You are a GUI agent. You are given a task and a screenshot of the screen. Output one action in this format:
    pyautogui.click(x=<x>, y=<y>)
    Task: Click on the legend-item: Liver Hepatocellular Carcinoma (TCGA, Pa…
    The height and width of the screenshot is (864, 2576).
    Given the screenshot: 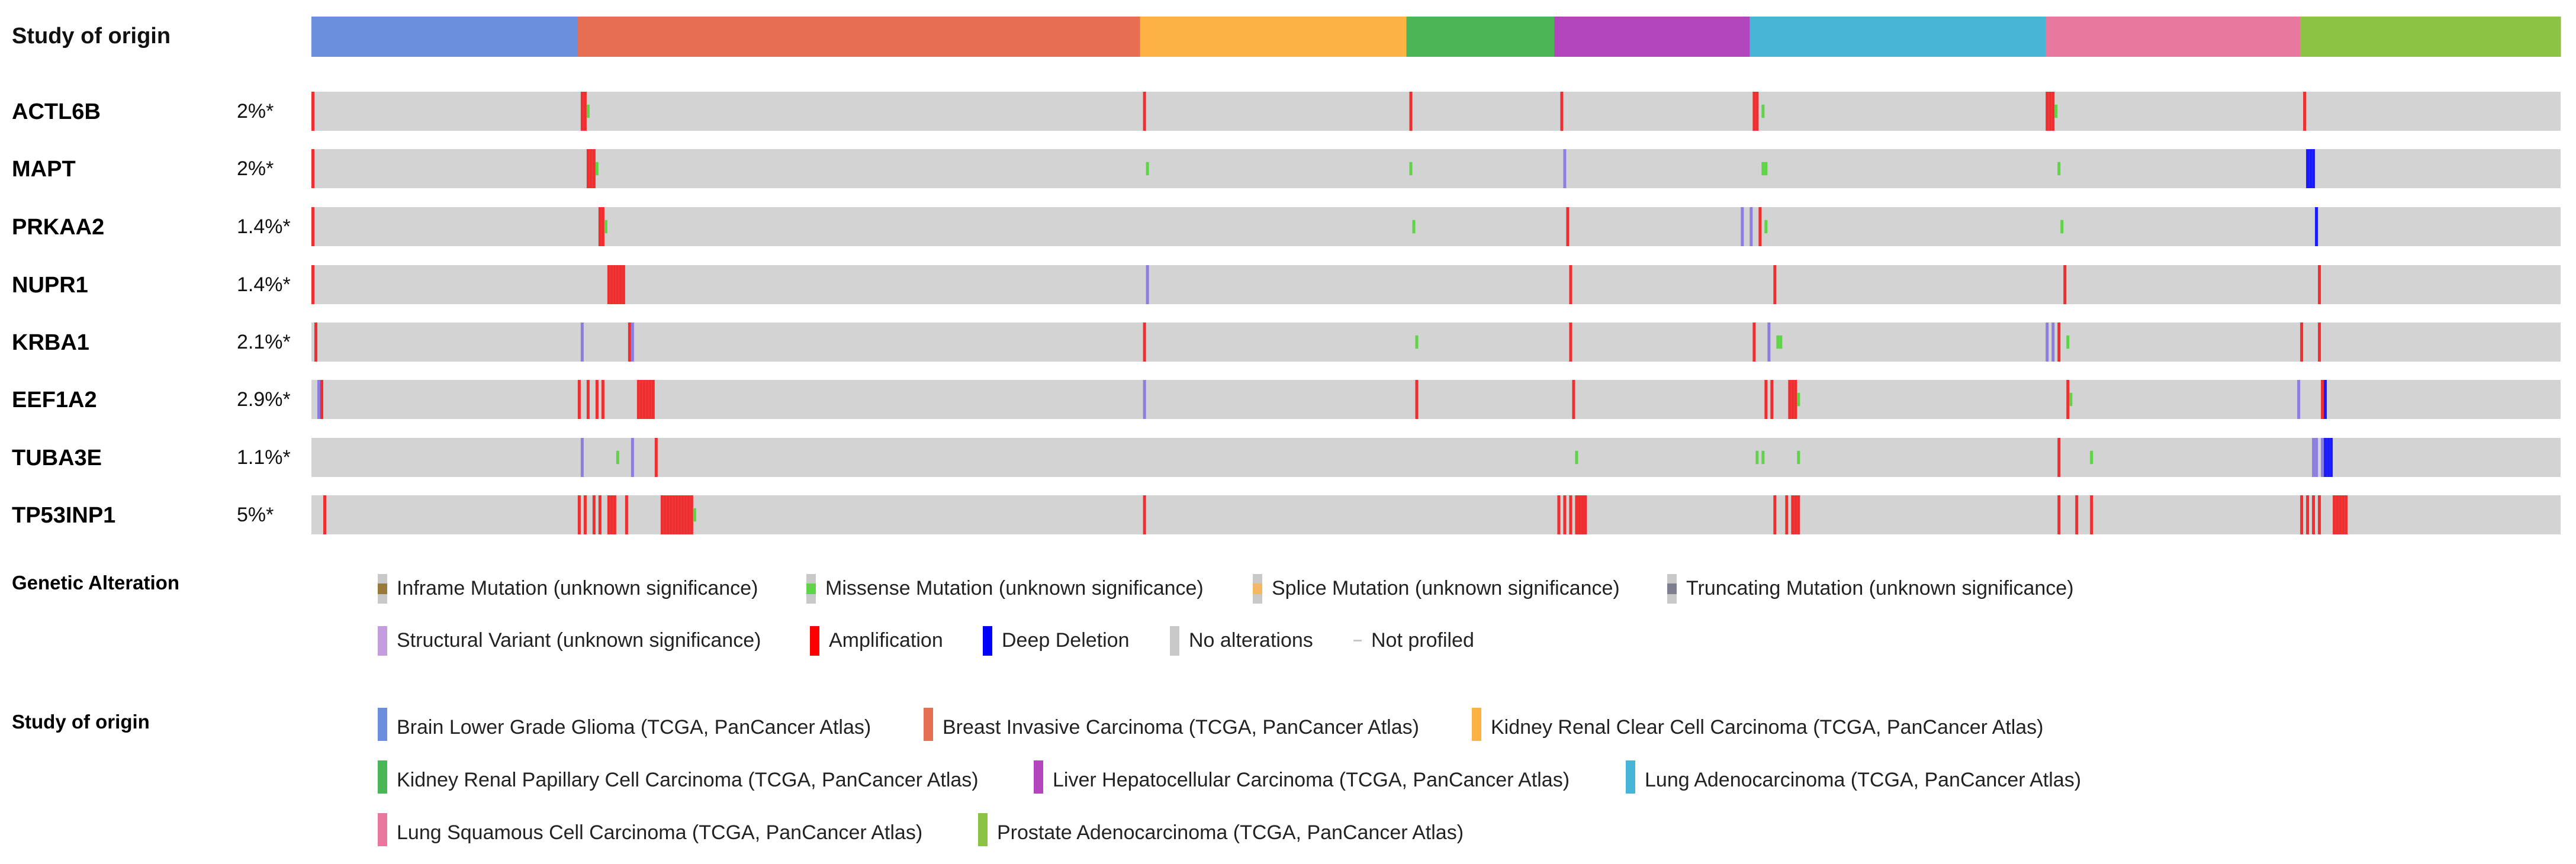 What is the action you would take?
    pyautogui.click(x=1302, y=777)
    